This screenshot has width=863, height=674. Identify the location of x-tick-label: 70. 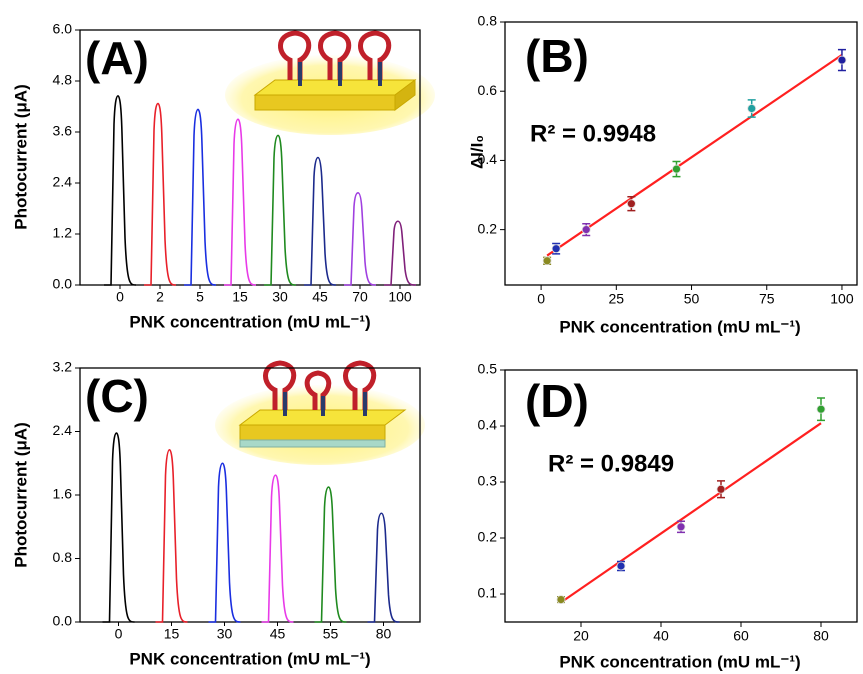
(360, 297).